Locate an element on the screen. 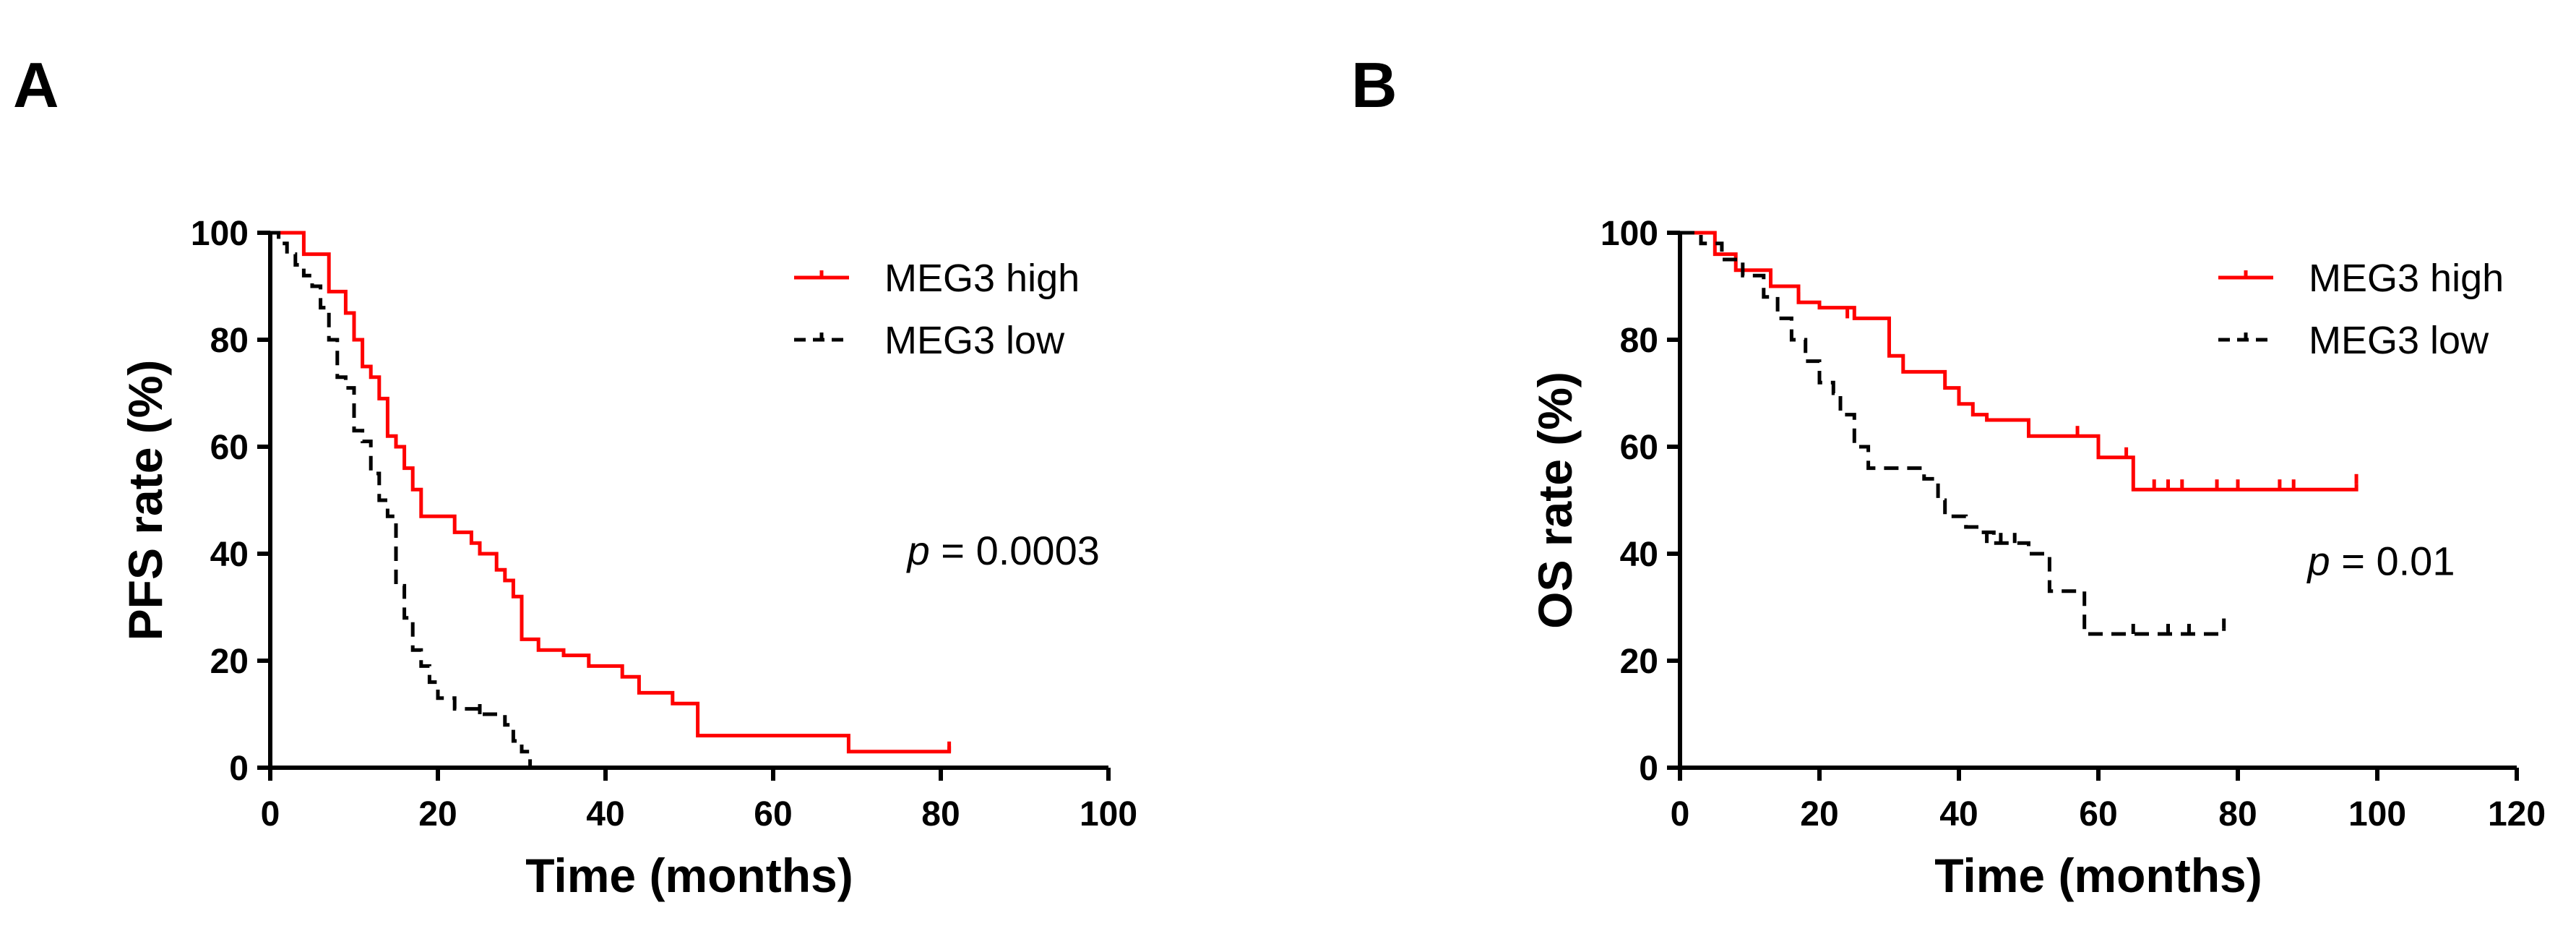 The height and width of the screenshot is (926, 2576). panel-a-curve-meg3-low is located at coordinates (401, 500).